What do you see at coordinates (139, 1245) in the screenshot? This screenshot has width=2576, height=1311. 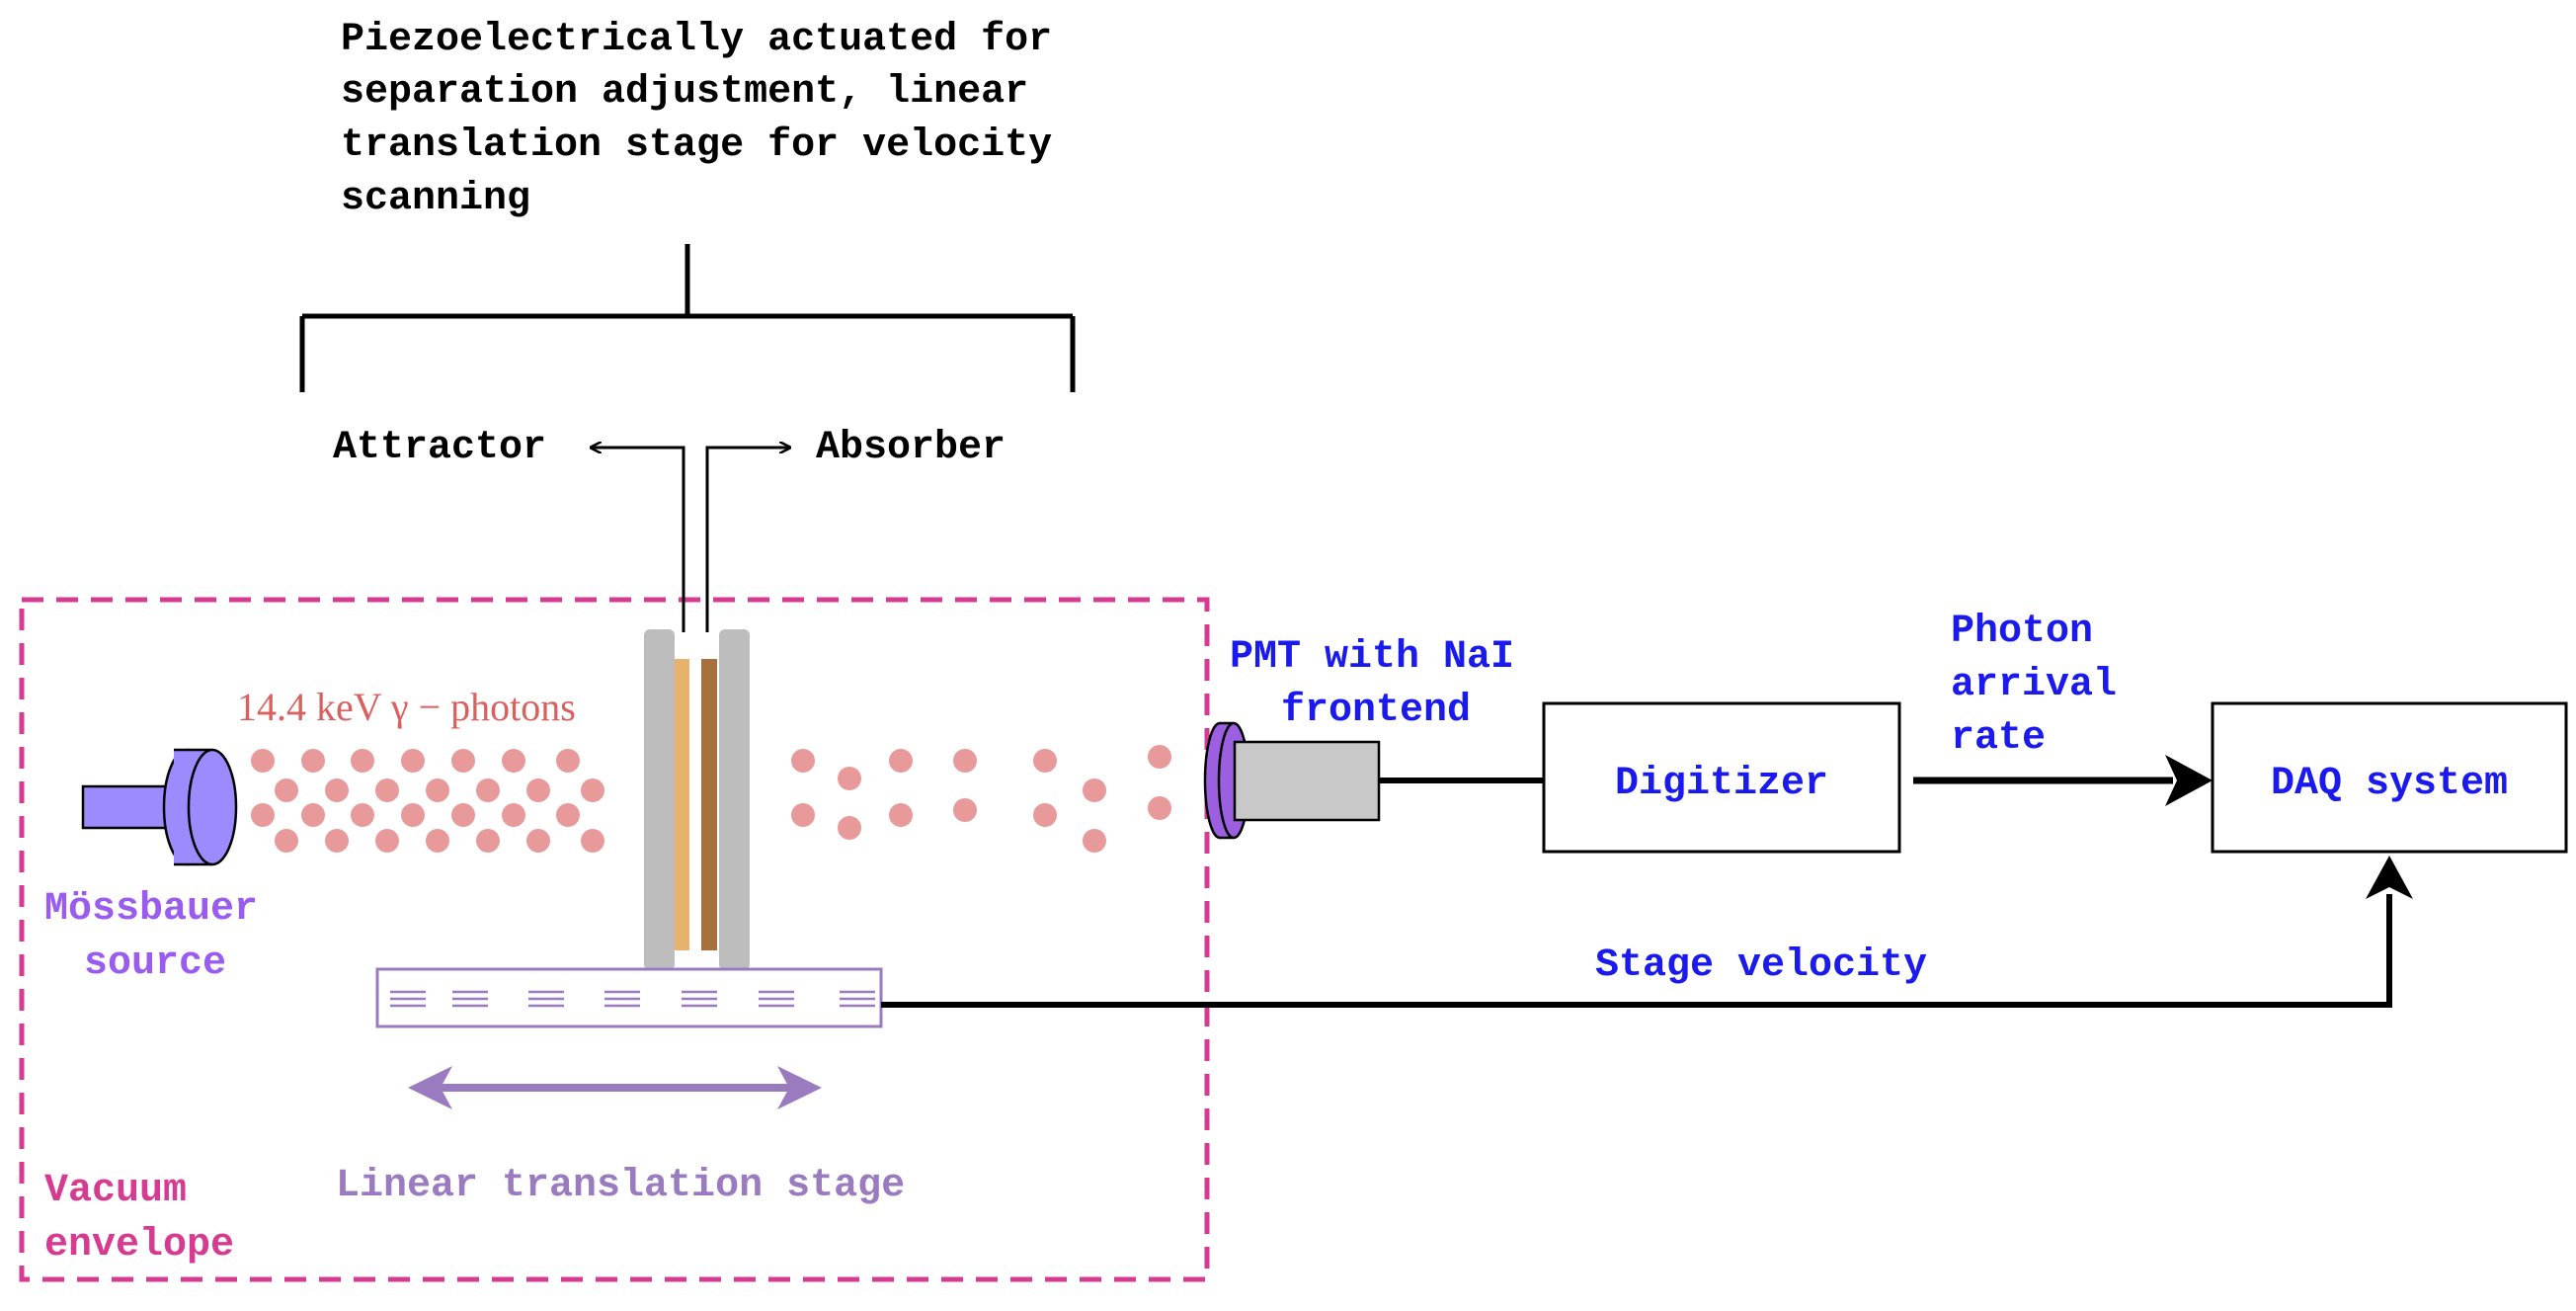 I see `vacuum-label-line-2: envelope` at bounding box center [139, 1245].